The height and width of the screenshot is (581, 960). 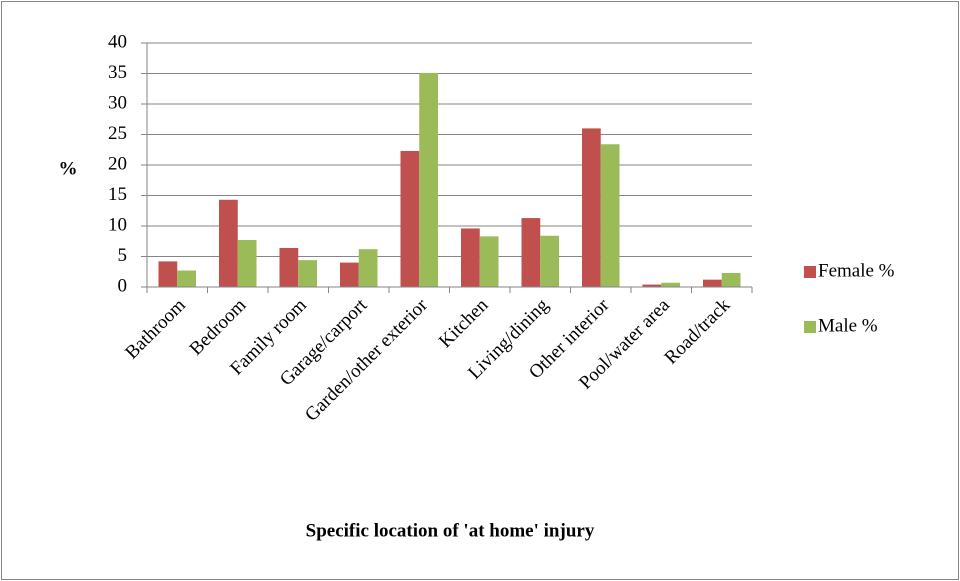 What do you see at coordinates (117, 41) in the screenshot?
I see `y-tick-label: 40` at bounding box center [117, 41].